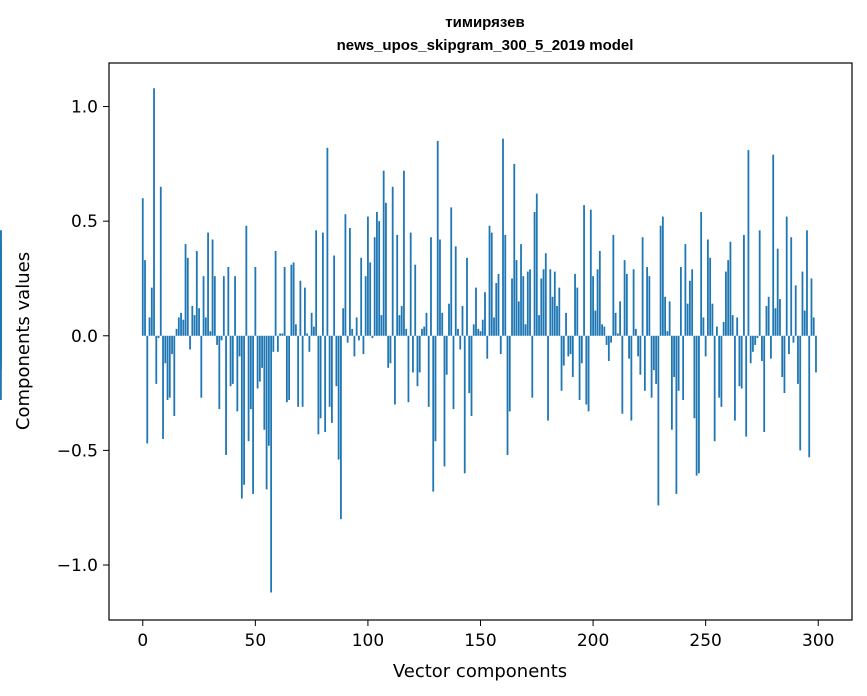  Describe the element at coordinates (84, 337) in the screenshot. I see `y-tick-label-0: 0.0` at that location.